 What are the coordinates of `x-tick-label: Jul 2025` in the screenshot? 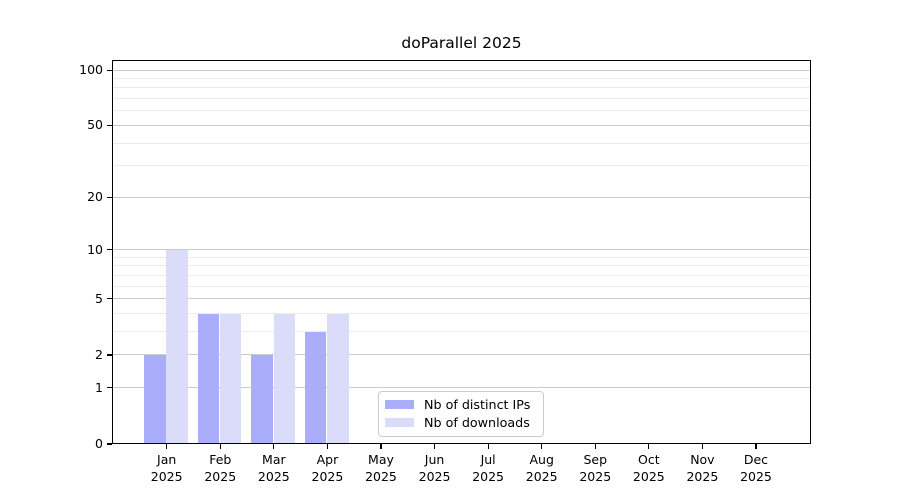 It's located at (488, 468).